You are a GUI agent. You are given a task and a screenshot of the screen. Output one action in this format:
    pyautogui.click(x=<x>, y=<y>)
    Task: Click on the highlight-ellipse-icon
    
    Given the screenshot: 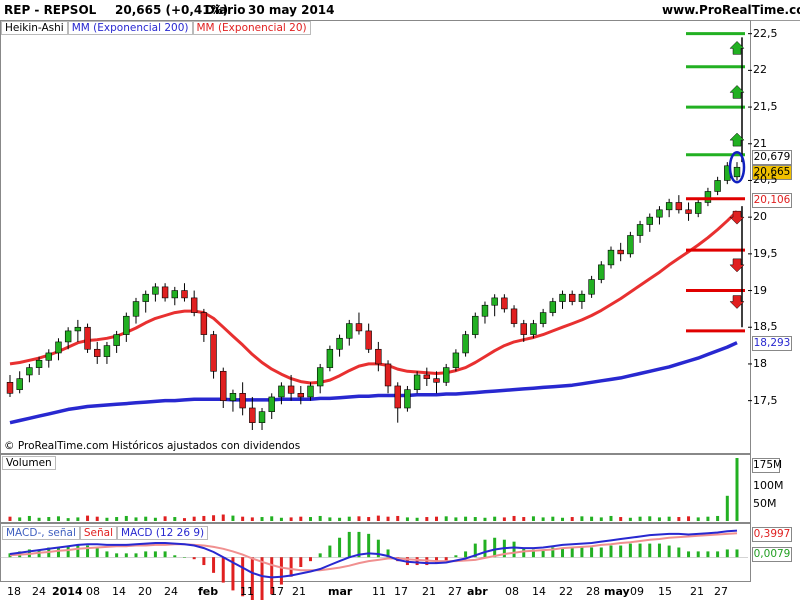 What is the action you would take?
    pyautogui.click(x=737, y=167)
    